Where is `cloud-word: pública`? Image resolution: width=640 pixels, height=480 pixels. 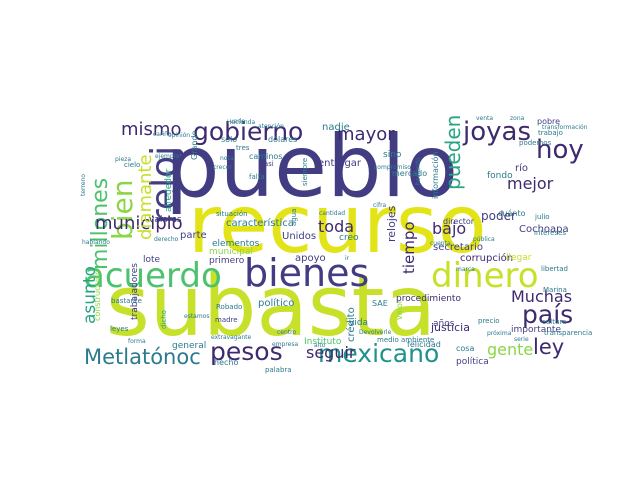 cloud-word: pública is located at coordinates (484, 239).